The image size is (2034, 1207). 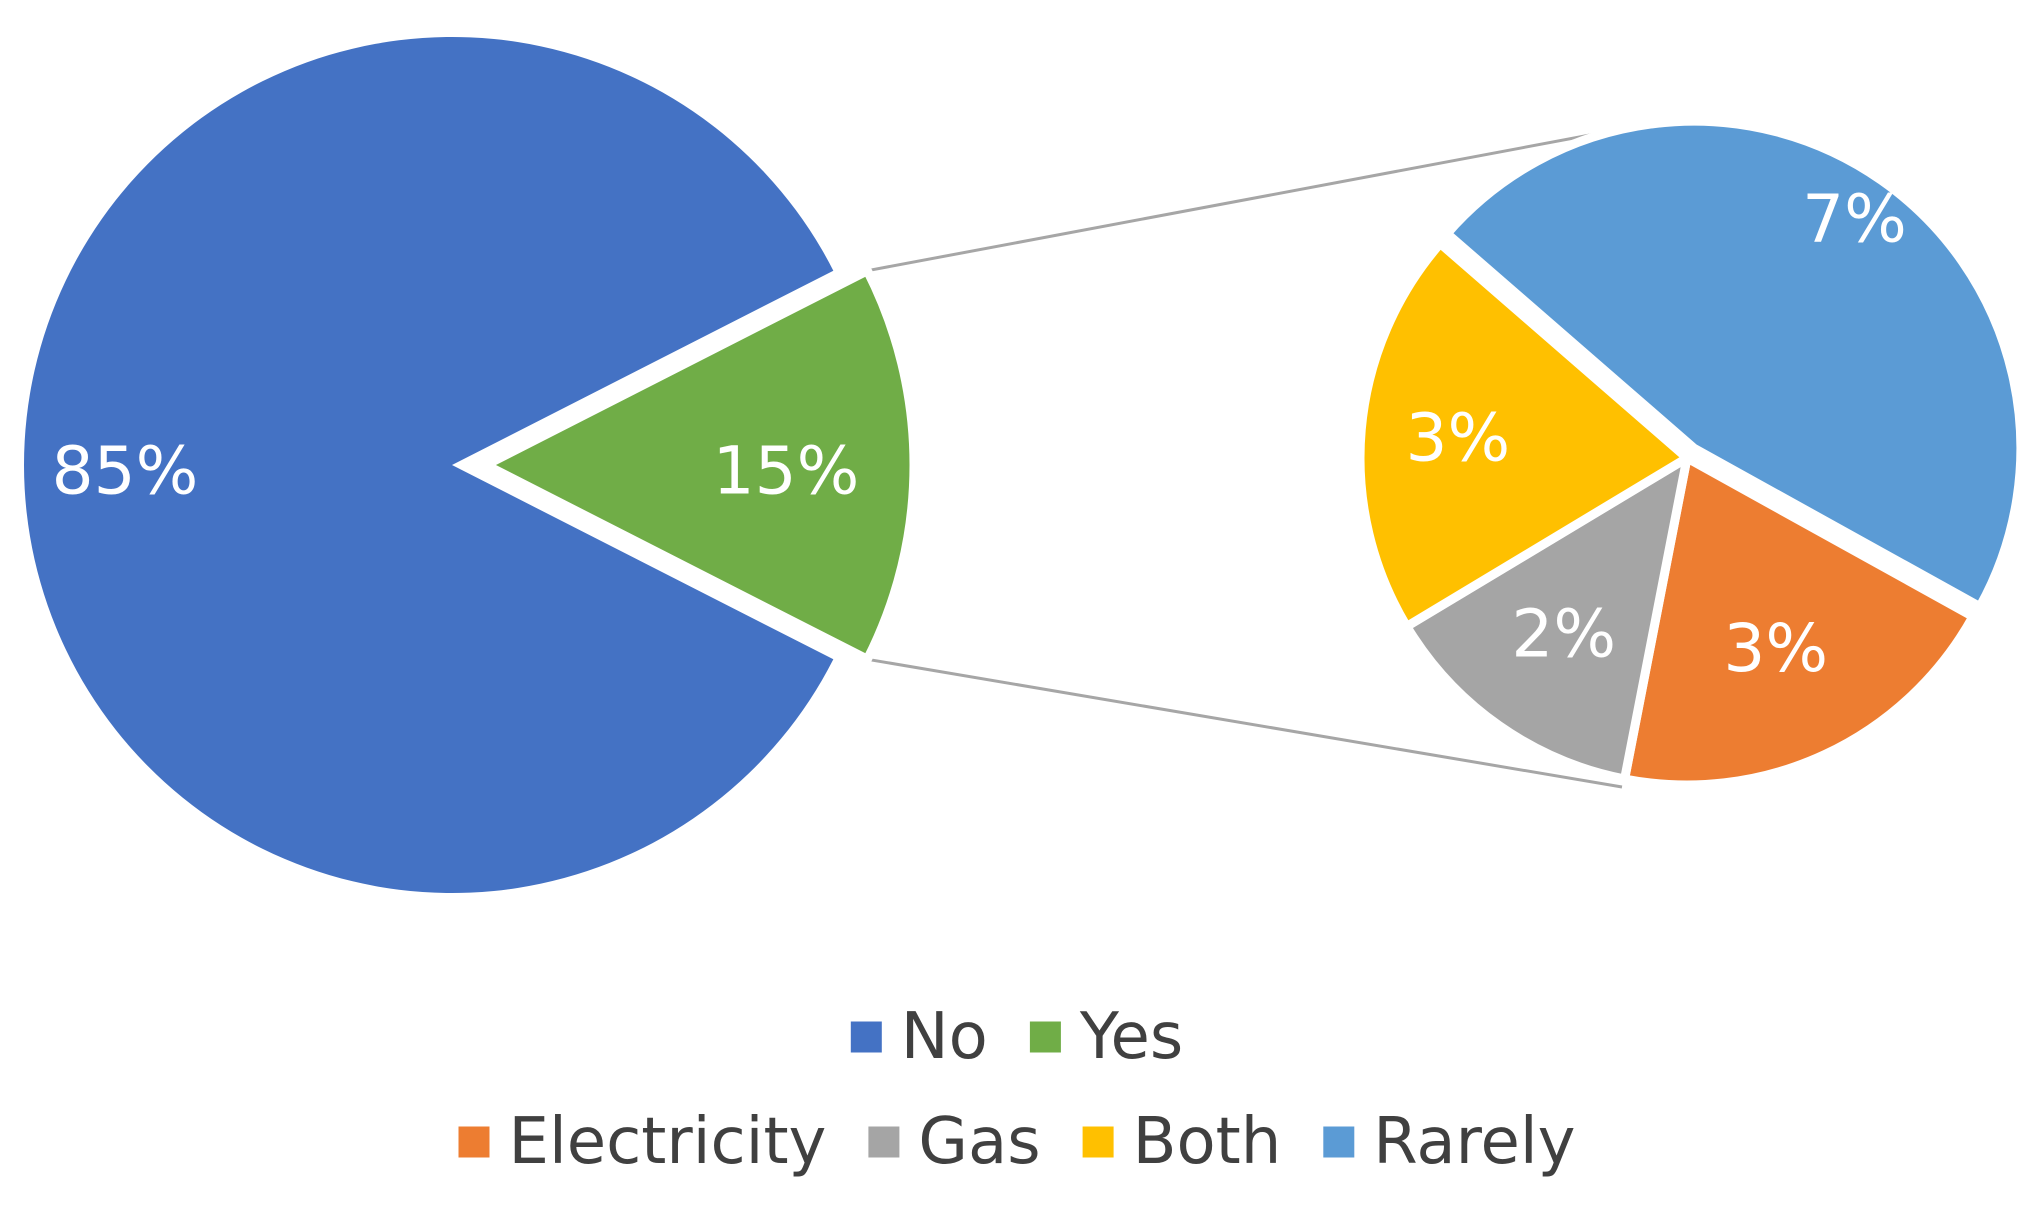 I want to click on legend-item-yes: Yes, so click(x=1106, y=1037).